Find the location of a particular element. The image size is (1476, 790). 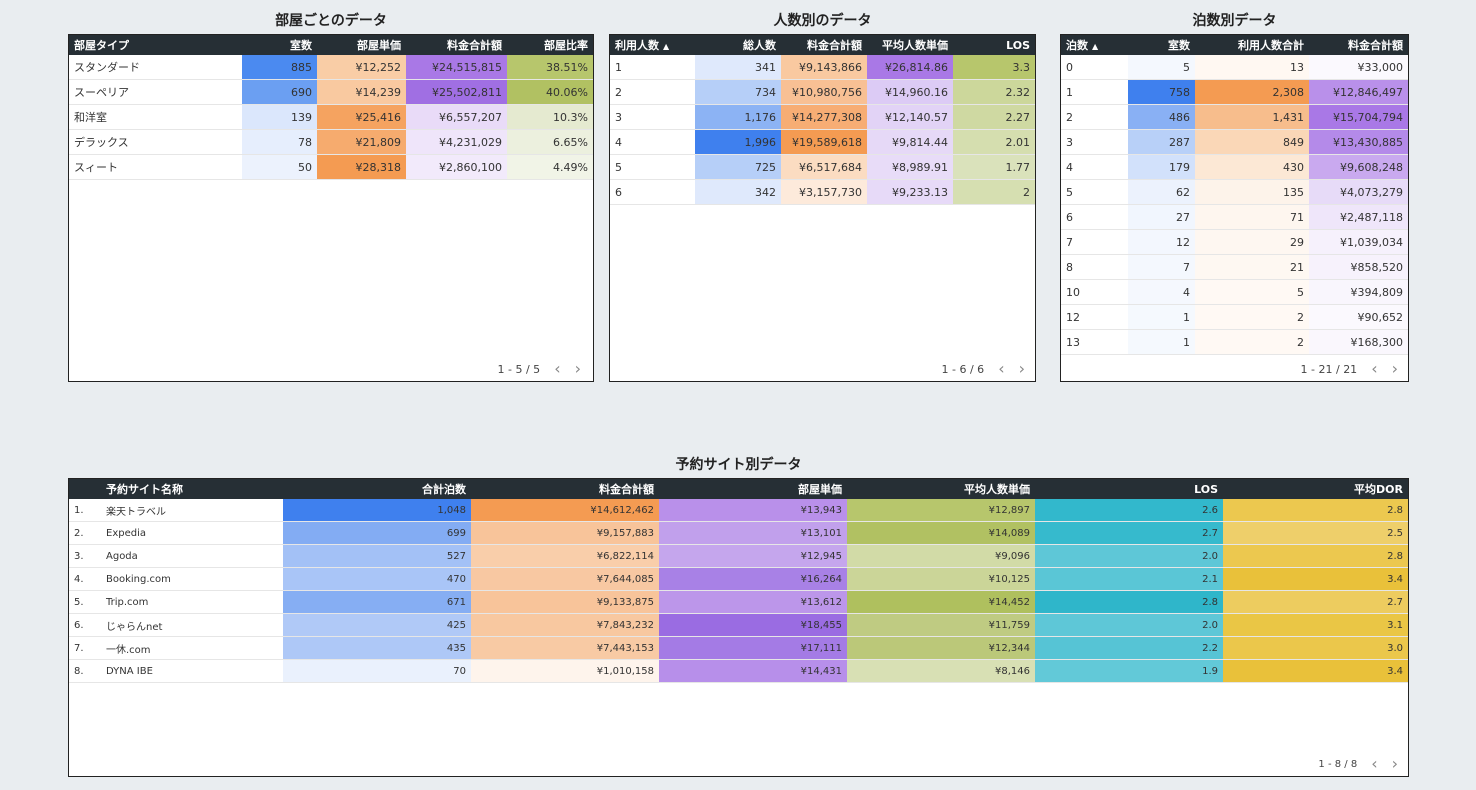

people-col-header-3: 平均人数単価 is located at coordinates (910, 45).